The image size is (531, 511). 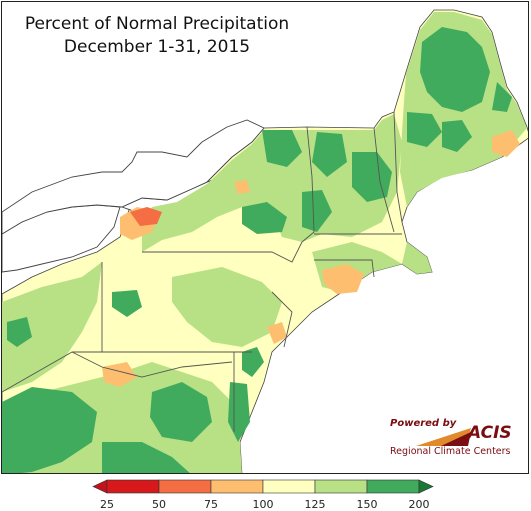 I want to click on red-orange-region, so click(x=146, y=216).